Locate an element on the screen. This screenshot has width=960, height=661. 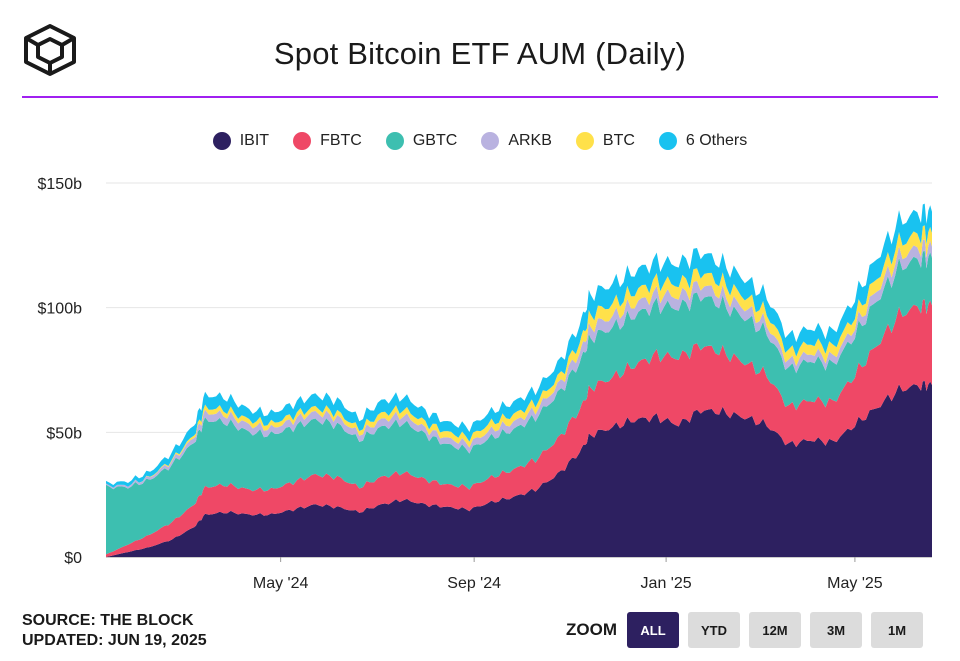
y-tick-label: $150b is located at coordinates (60, 184).